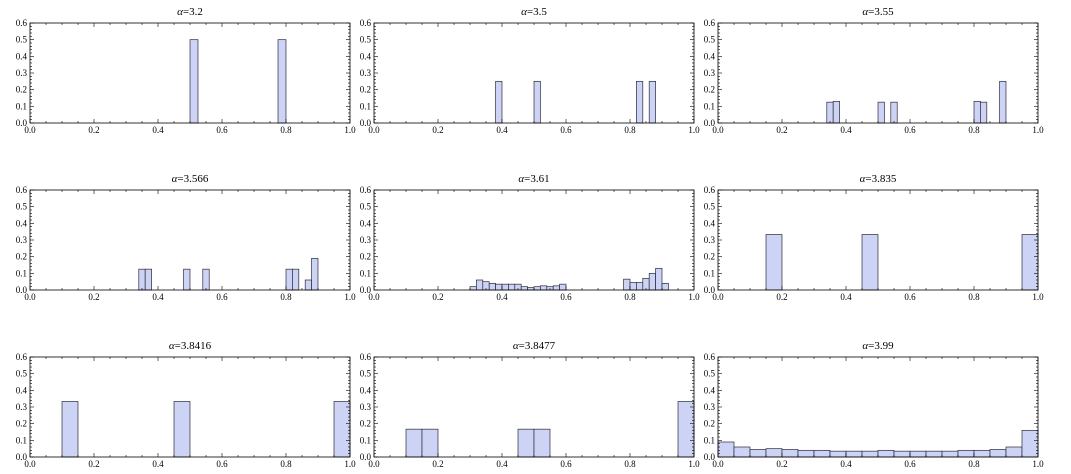  I want to click on plot-frame, so click(878, 407).